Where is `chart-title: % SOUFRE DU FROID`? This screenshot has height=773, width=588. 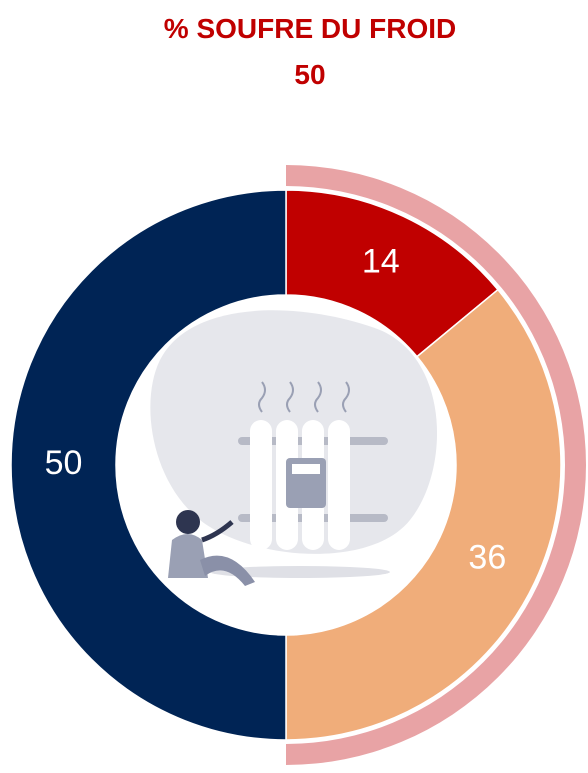
chart-title: % SOUFRE DU FROID is located at coordinates (310, 28).